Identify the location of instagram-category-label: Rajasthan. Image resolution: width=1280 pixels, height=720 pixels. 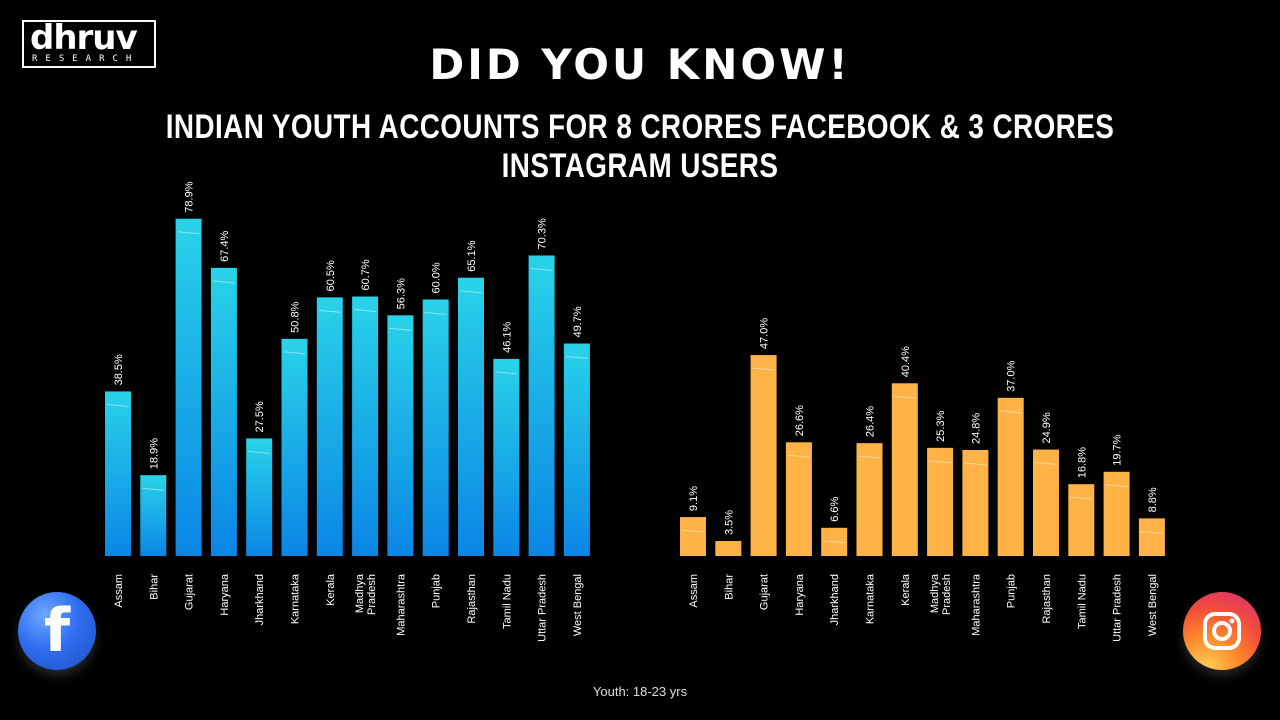
(1047, 599).